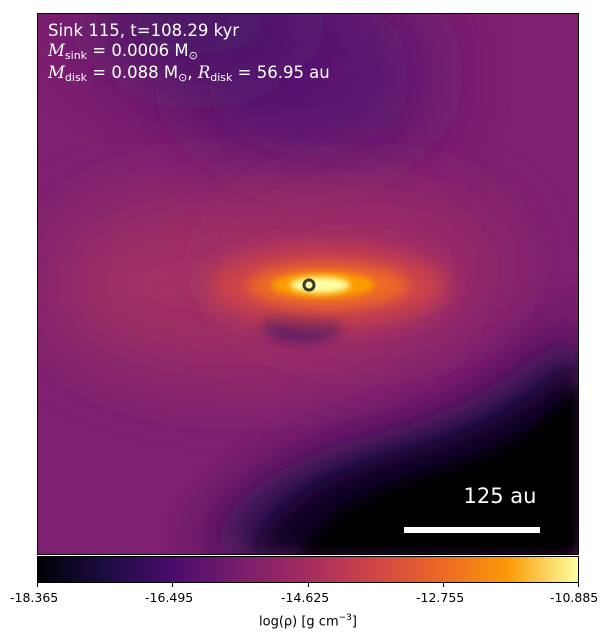  What do you see at coordinates (574, 597) in the screenshot?
I see `colorbar-tick-label: -10.885` at bounding box center [574, 597].